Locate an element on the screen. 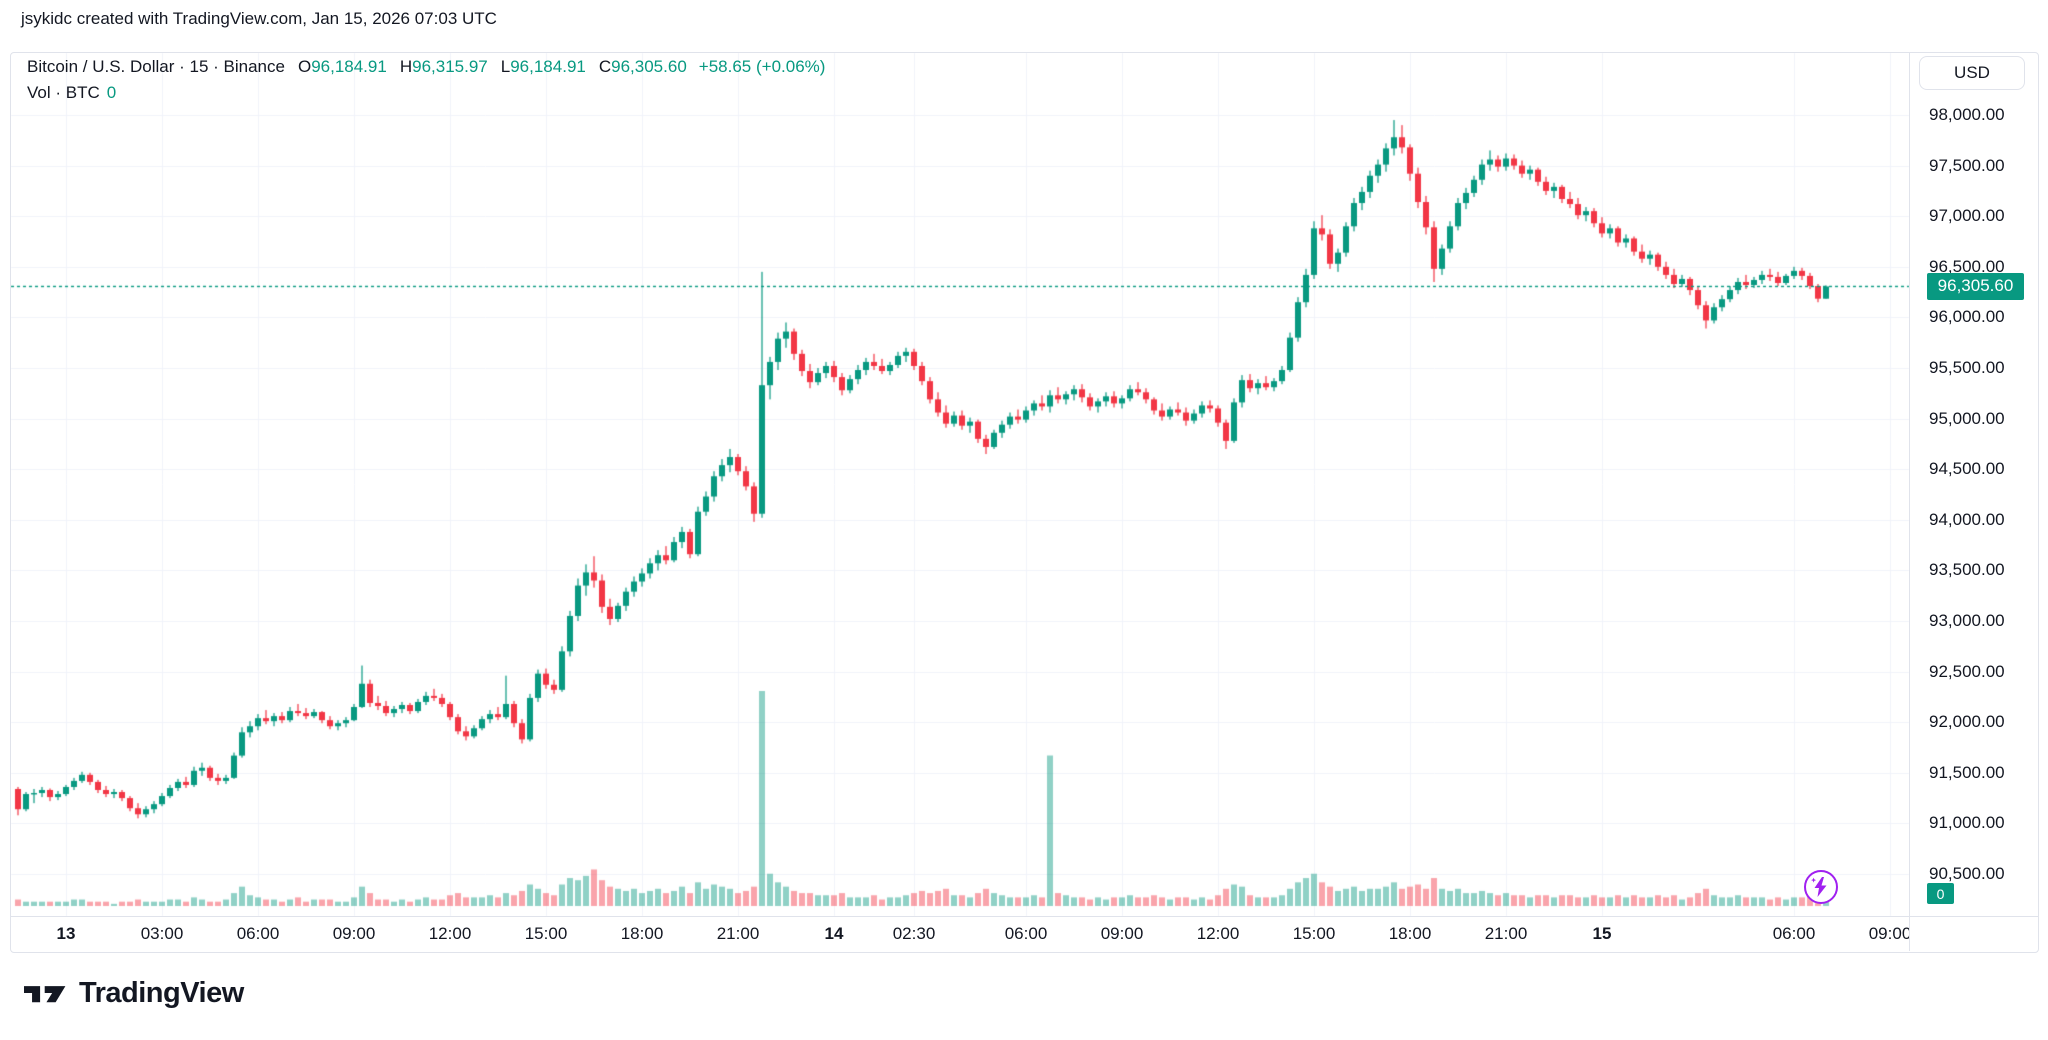  high-value: 96,315.97 is located at coordinates (450, 66).